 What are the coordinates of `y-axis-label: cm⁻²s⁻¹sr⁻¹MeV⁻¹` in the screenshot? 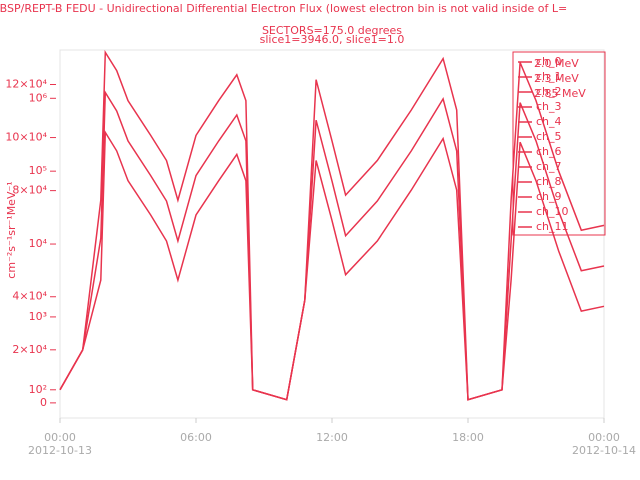 It's located at (11, 229).